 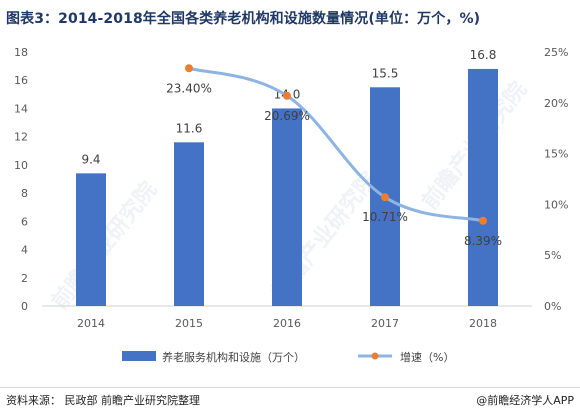 I want to click on legend-bar-label: 养老服务机构和设施（万个）, so click(x=233, y=357).